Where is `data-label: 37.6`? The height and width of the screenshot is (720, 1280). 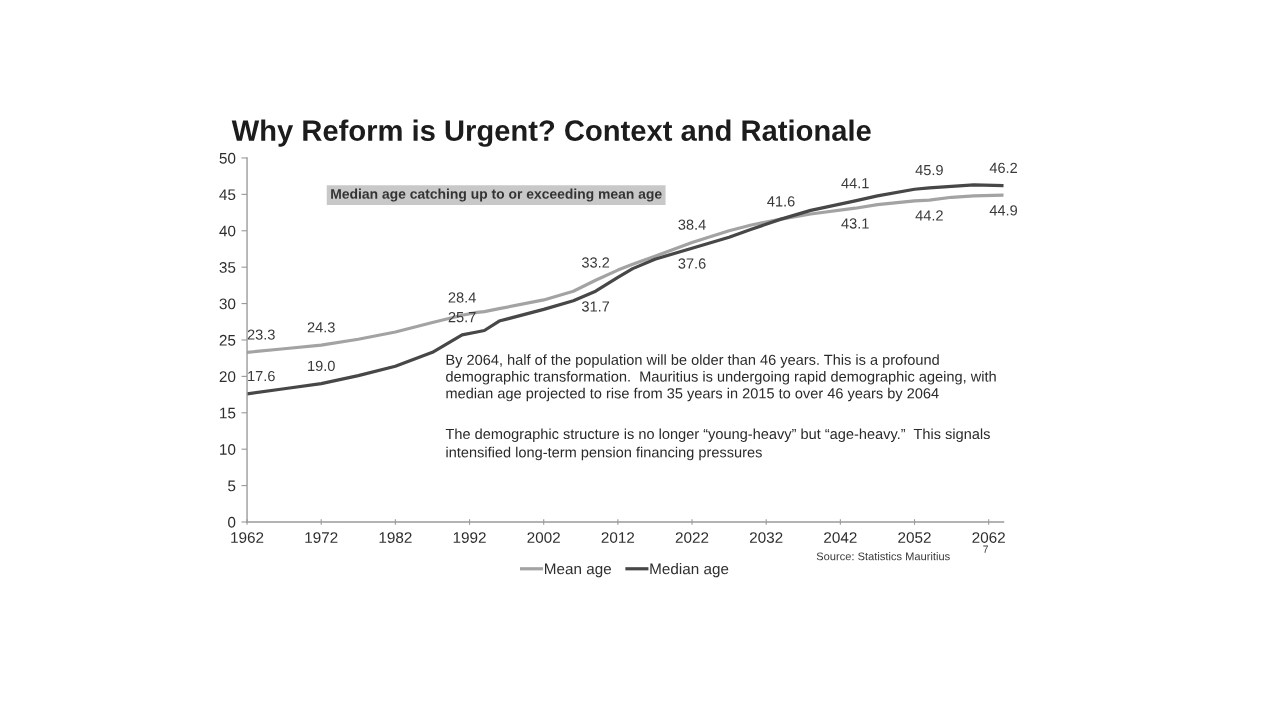 data-label: 37.6 is located at coordinates (692, 263).